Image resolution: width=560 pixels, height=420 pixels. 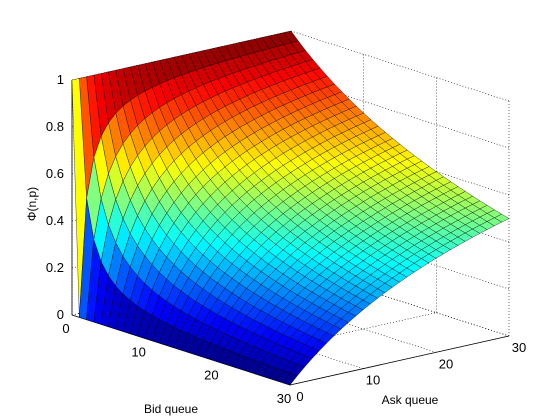 I want to click on z-tick-label: 0.4, so click(x=55, y=220).